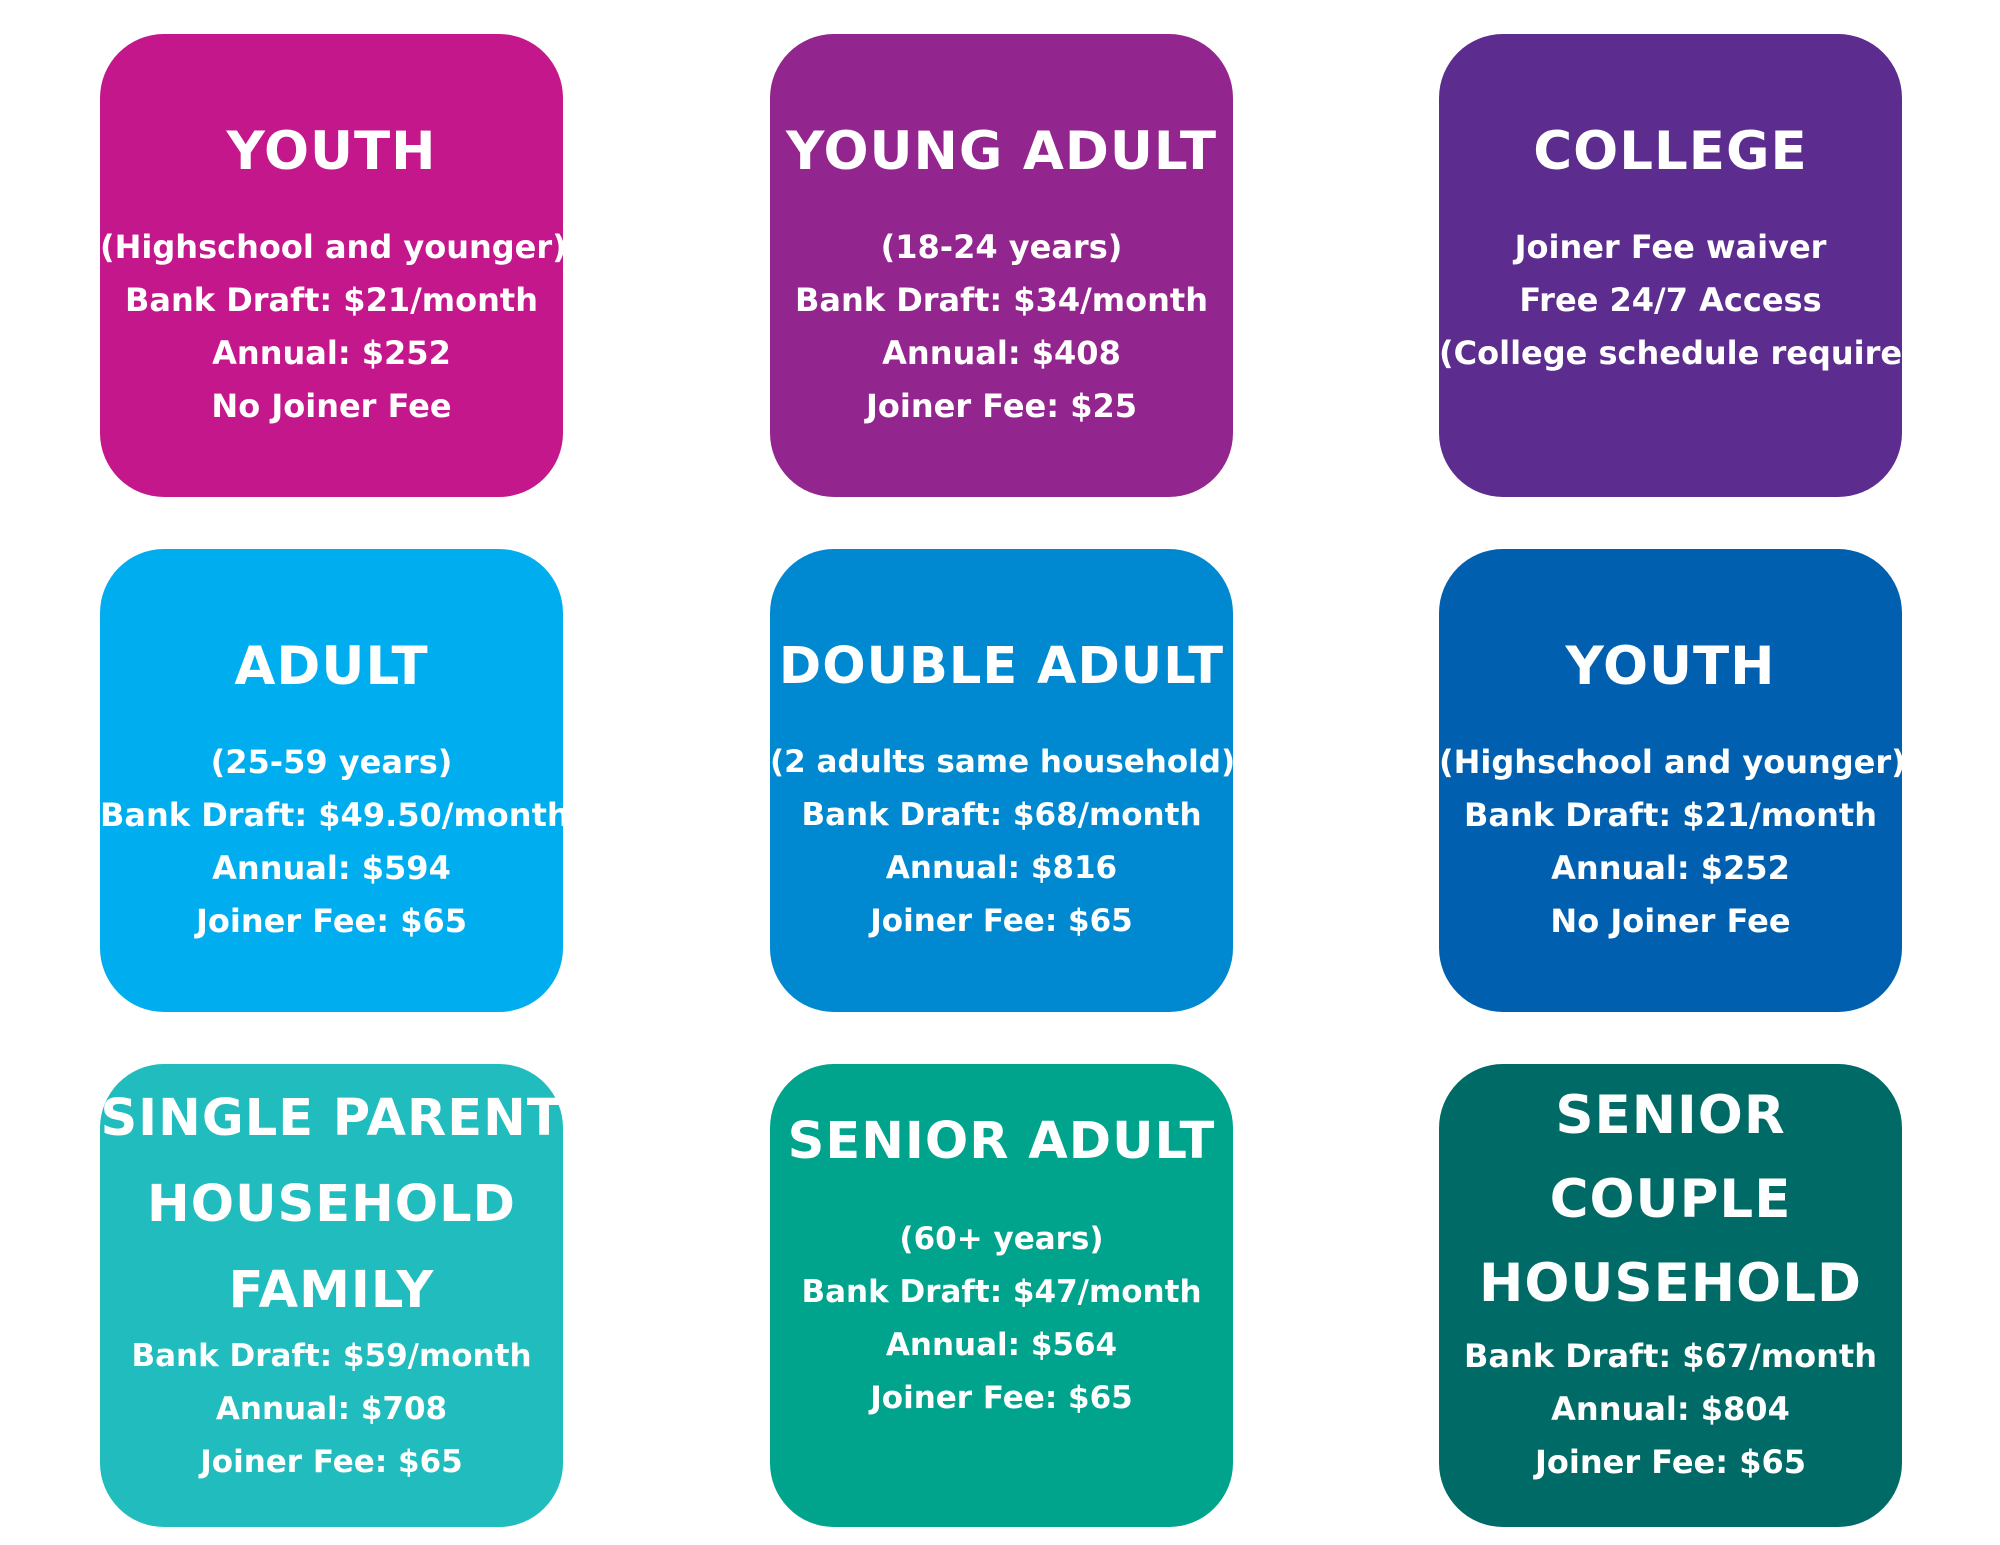 The width and height of the screenshot is (2000, 1545). I want to click on card-title: COLLEGE, so click(1670, 151).